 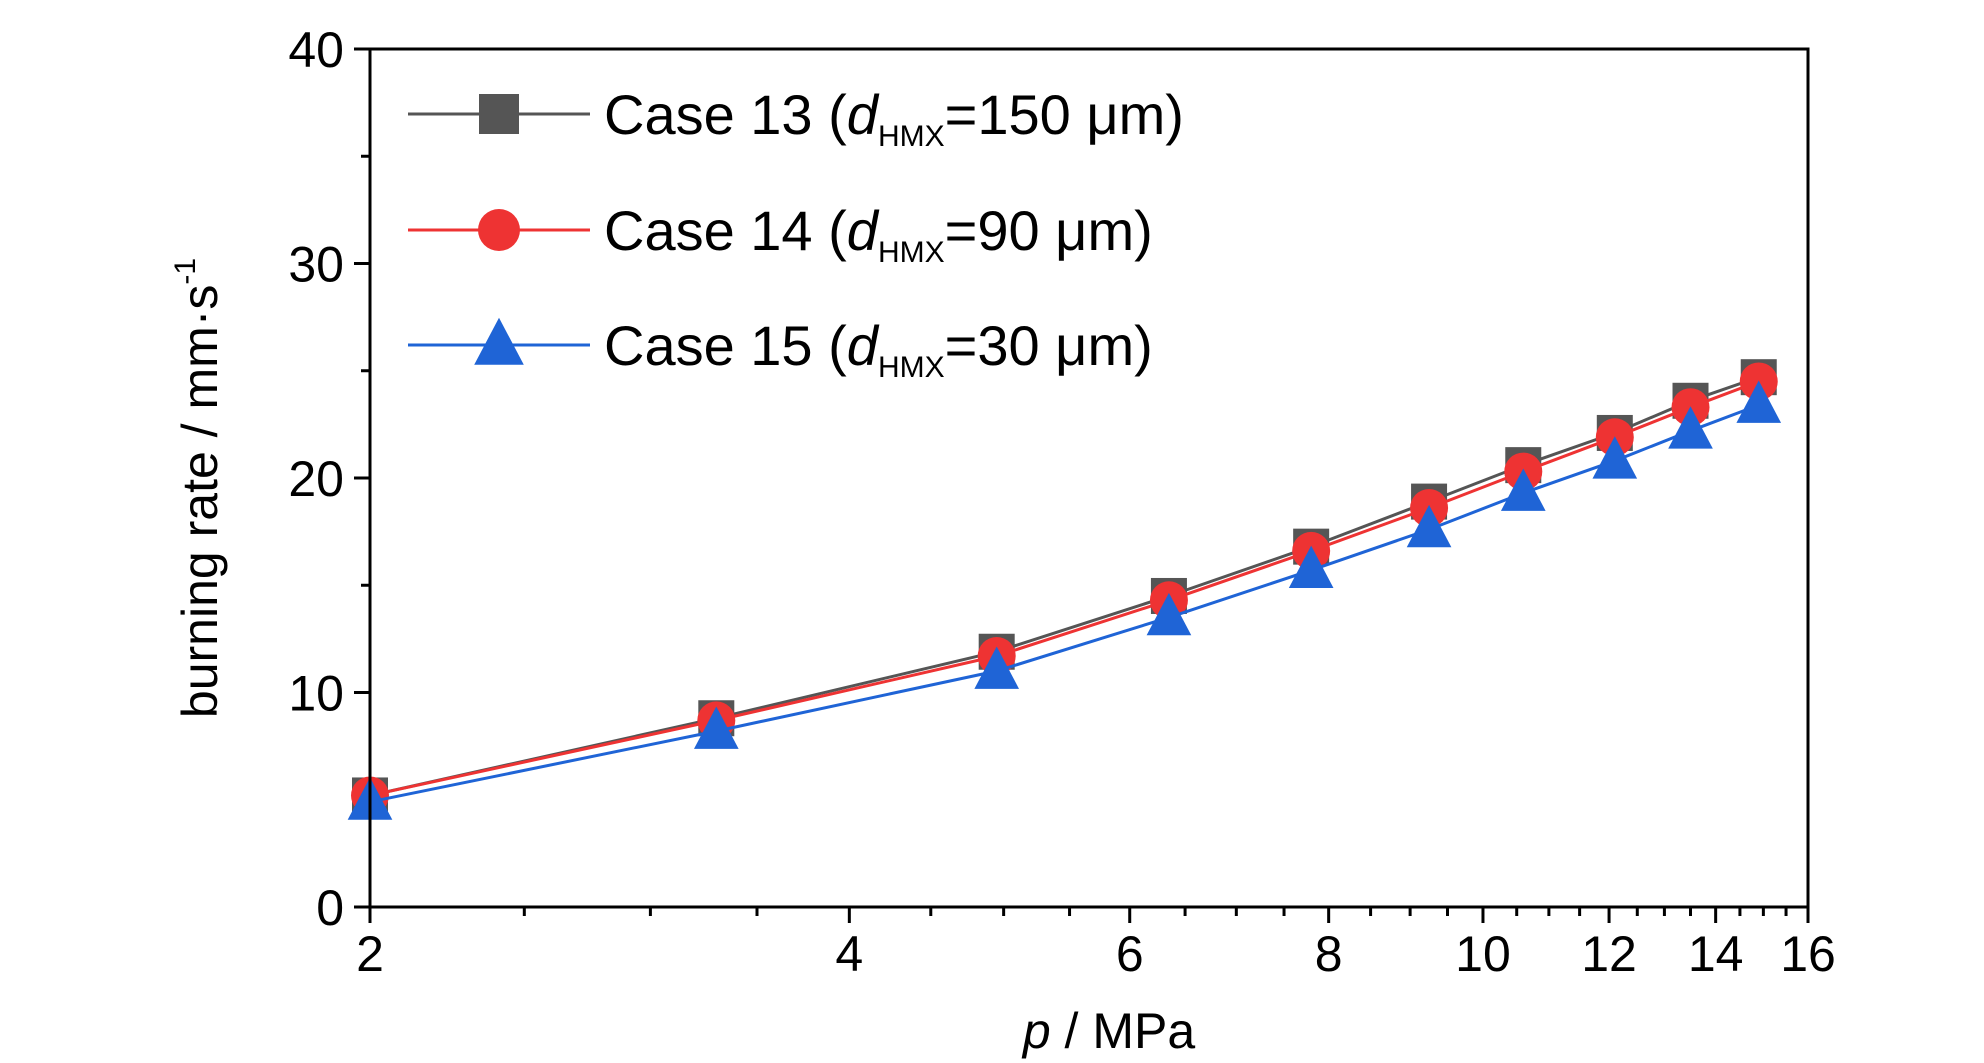 I want to click on x-tick-label: 12, so click(x=1609, y=954).